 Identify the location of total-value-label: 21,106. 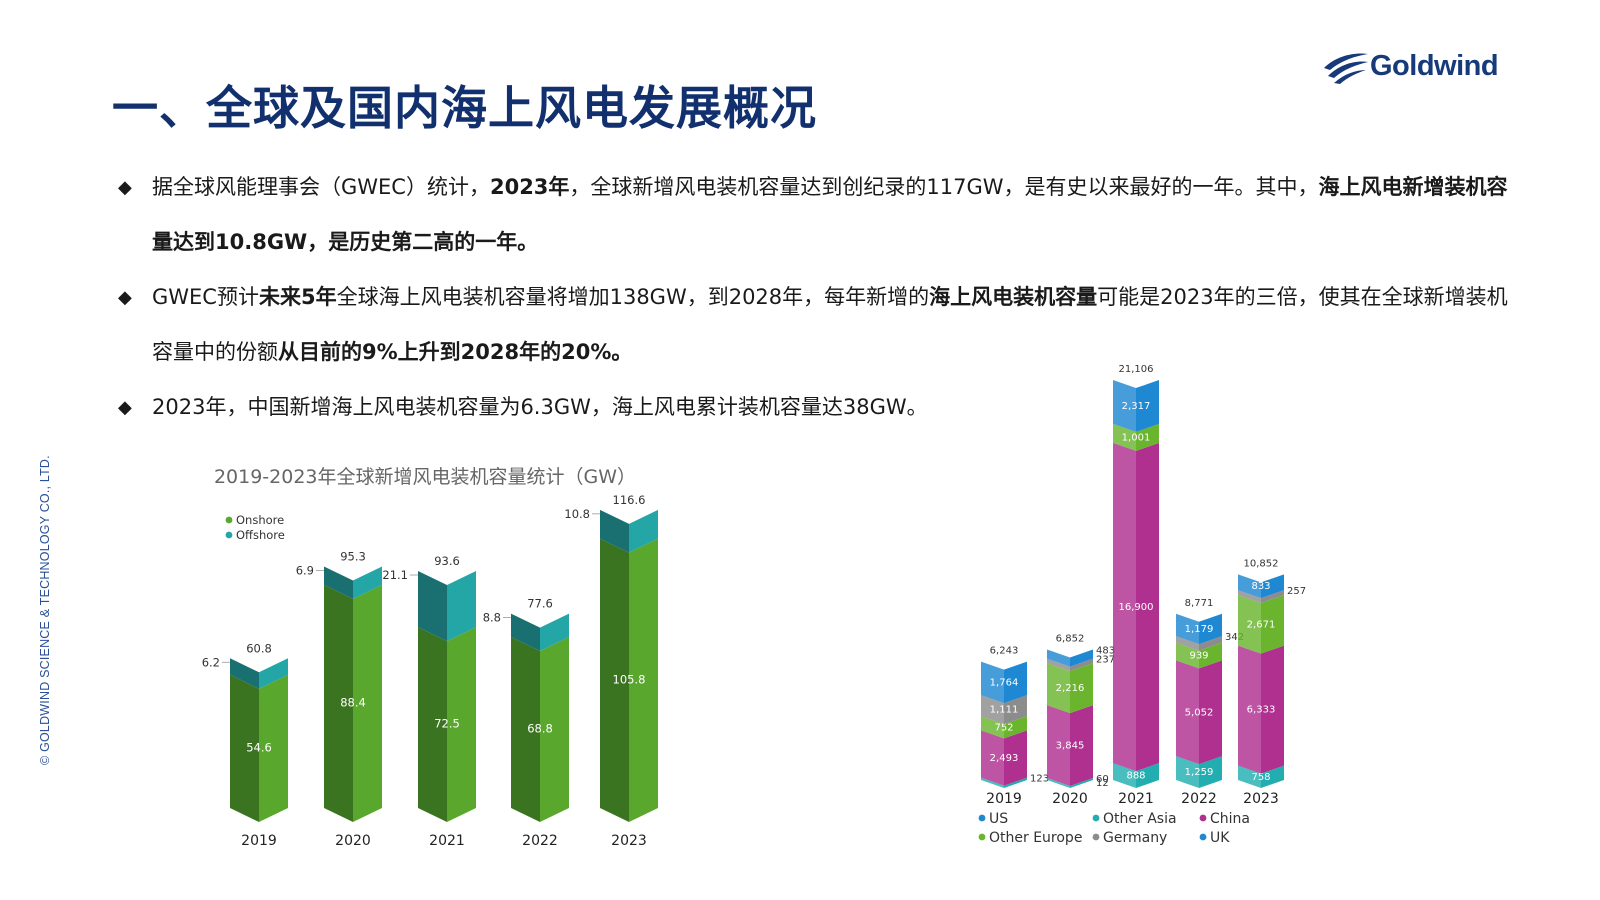
(1136, 369).